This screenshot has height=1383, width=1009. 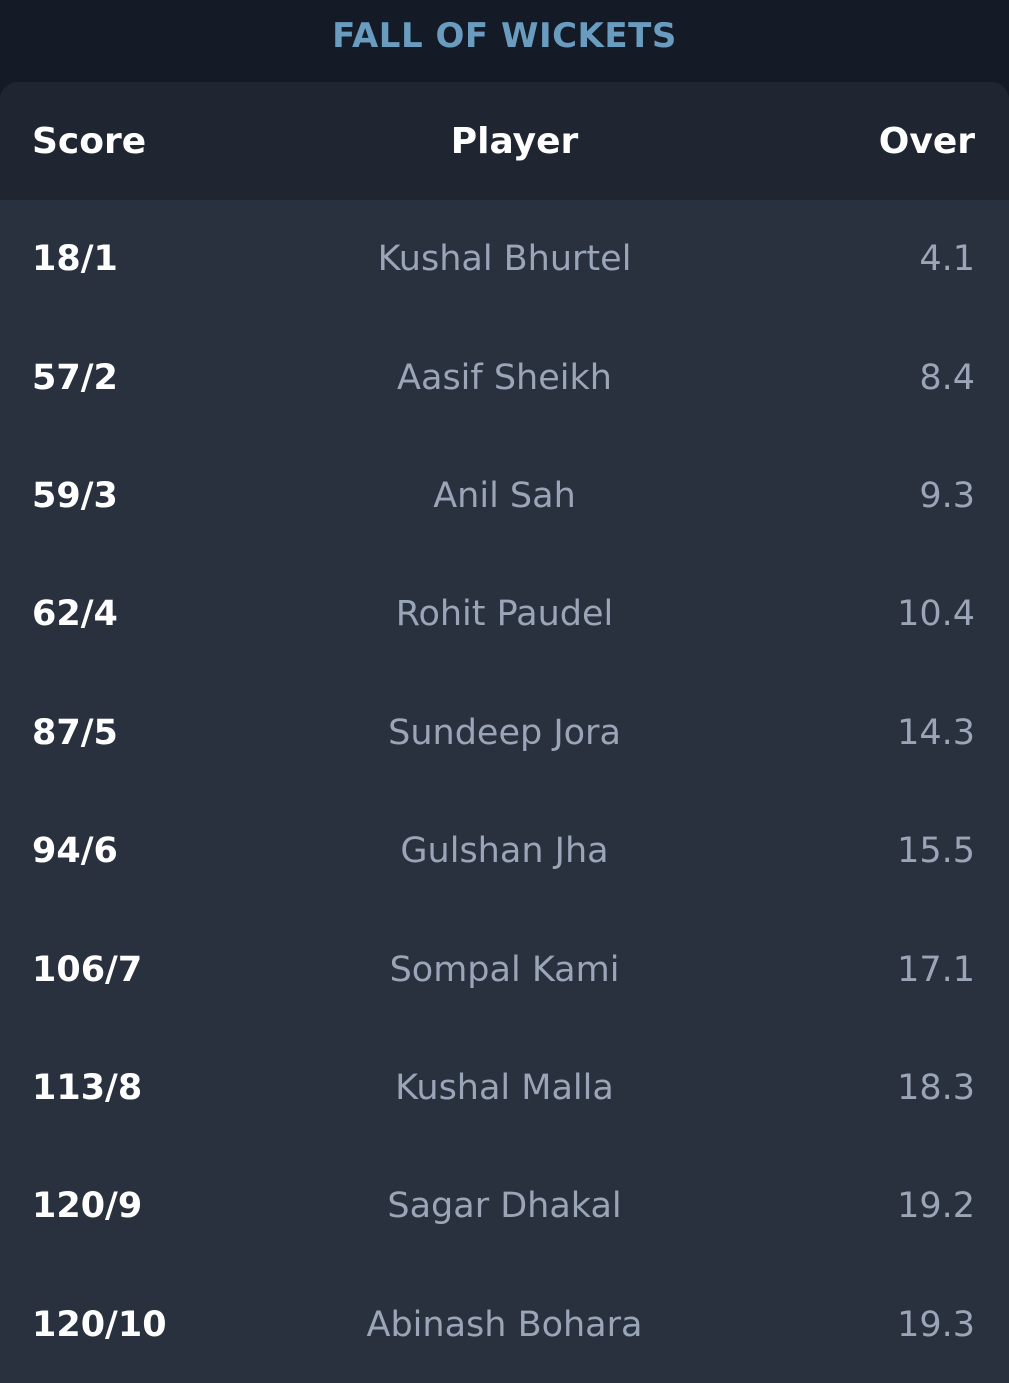 What do you see at coordinates (75, 377) in the screenshot?
I see `row-score: 57/2` at bounding box center [75, 377].